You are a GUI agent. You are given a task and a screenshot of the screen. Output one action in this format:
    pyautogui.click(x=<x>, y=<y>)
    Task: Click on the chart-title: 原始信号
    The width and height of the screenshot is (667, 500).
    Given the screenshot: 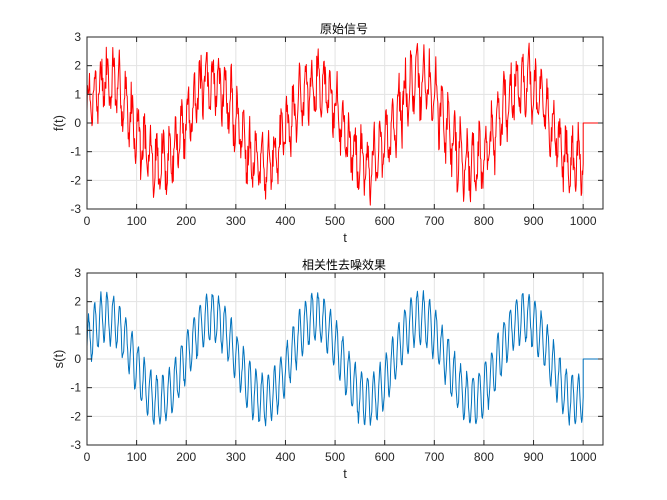 What is the action you would take?
    pyautogui.click(x=344, y=29)
    